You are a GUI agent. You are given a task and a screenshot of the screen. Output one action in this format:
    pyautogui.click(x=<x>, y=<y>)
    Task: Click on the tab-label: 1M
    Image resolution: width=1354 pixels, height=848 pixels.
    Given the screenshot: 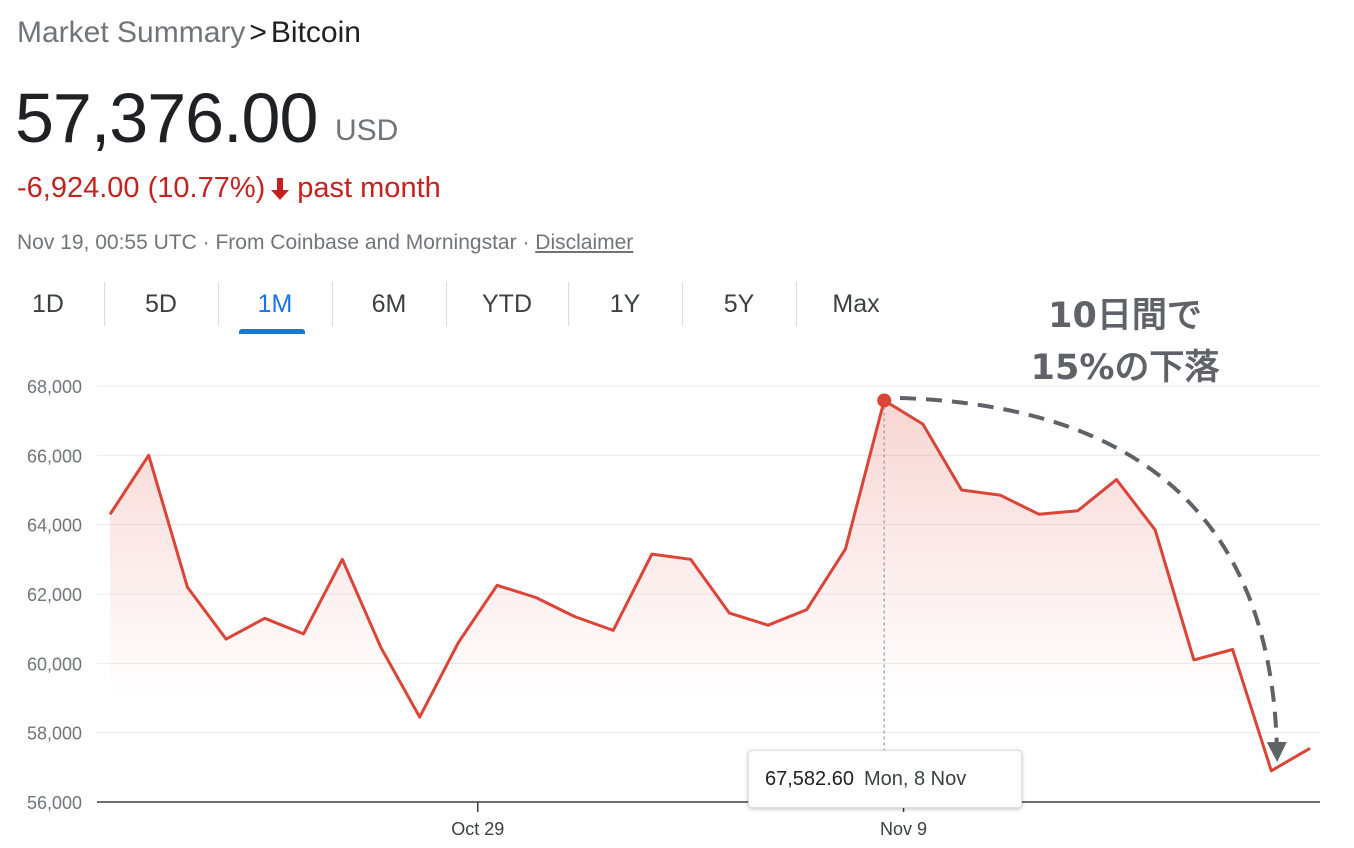 What is the action you would take?
    pyautogui.click(x=275, y=304)
    